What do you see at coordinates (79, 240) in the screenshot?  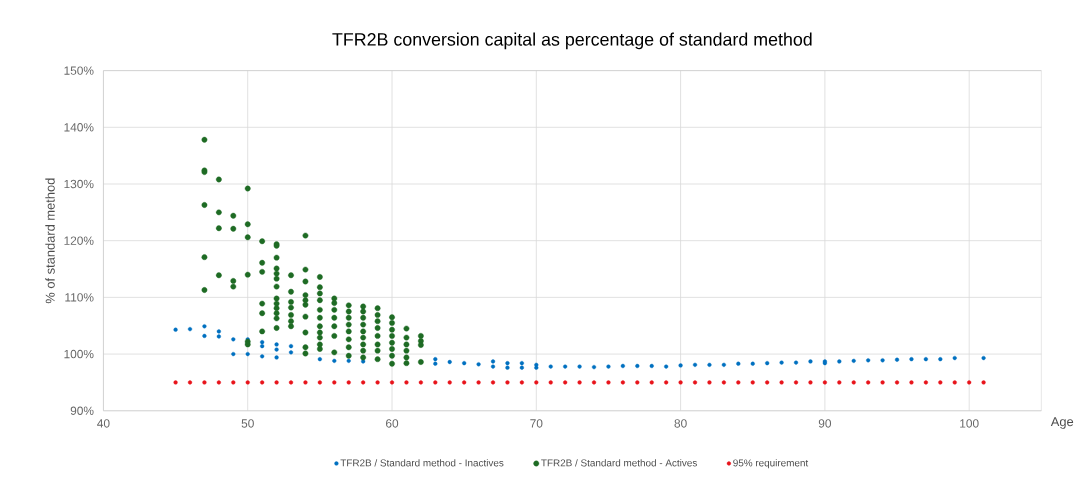 I see `y-tick-label: 120%` at bounding box center [79, 240].